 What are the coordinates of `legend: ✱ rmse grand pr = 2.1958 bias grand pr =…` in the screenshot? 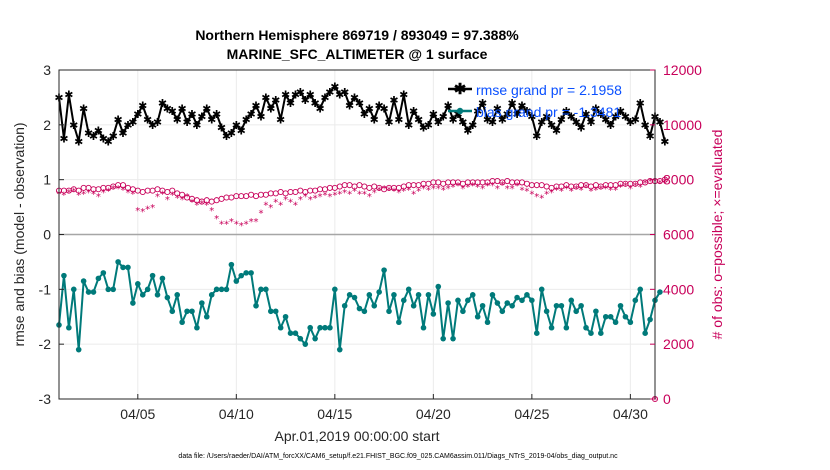 It's located at (535, 100).